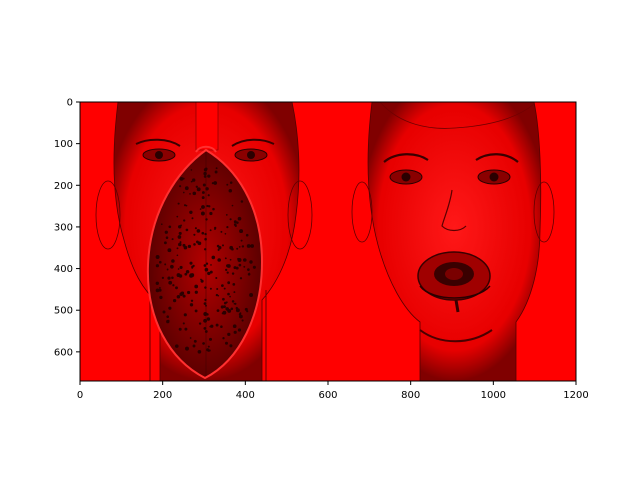 The height and width of the screenshot is (484, 640). I want to click on y-tick-label: 100, so click(63, 144).